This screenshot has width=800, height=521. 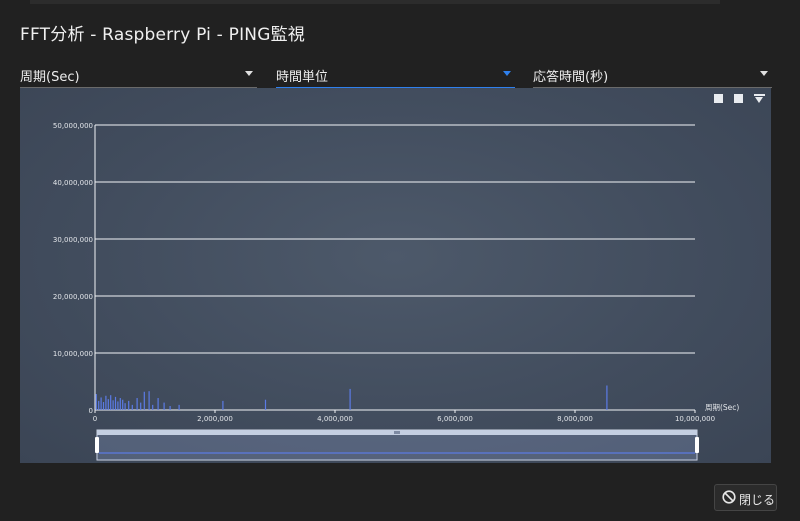 What do you see at coordinates (302, 77) in the screenshot?
I see `time-unit-select-label: 時間単位` at bounding box center [302, 77].